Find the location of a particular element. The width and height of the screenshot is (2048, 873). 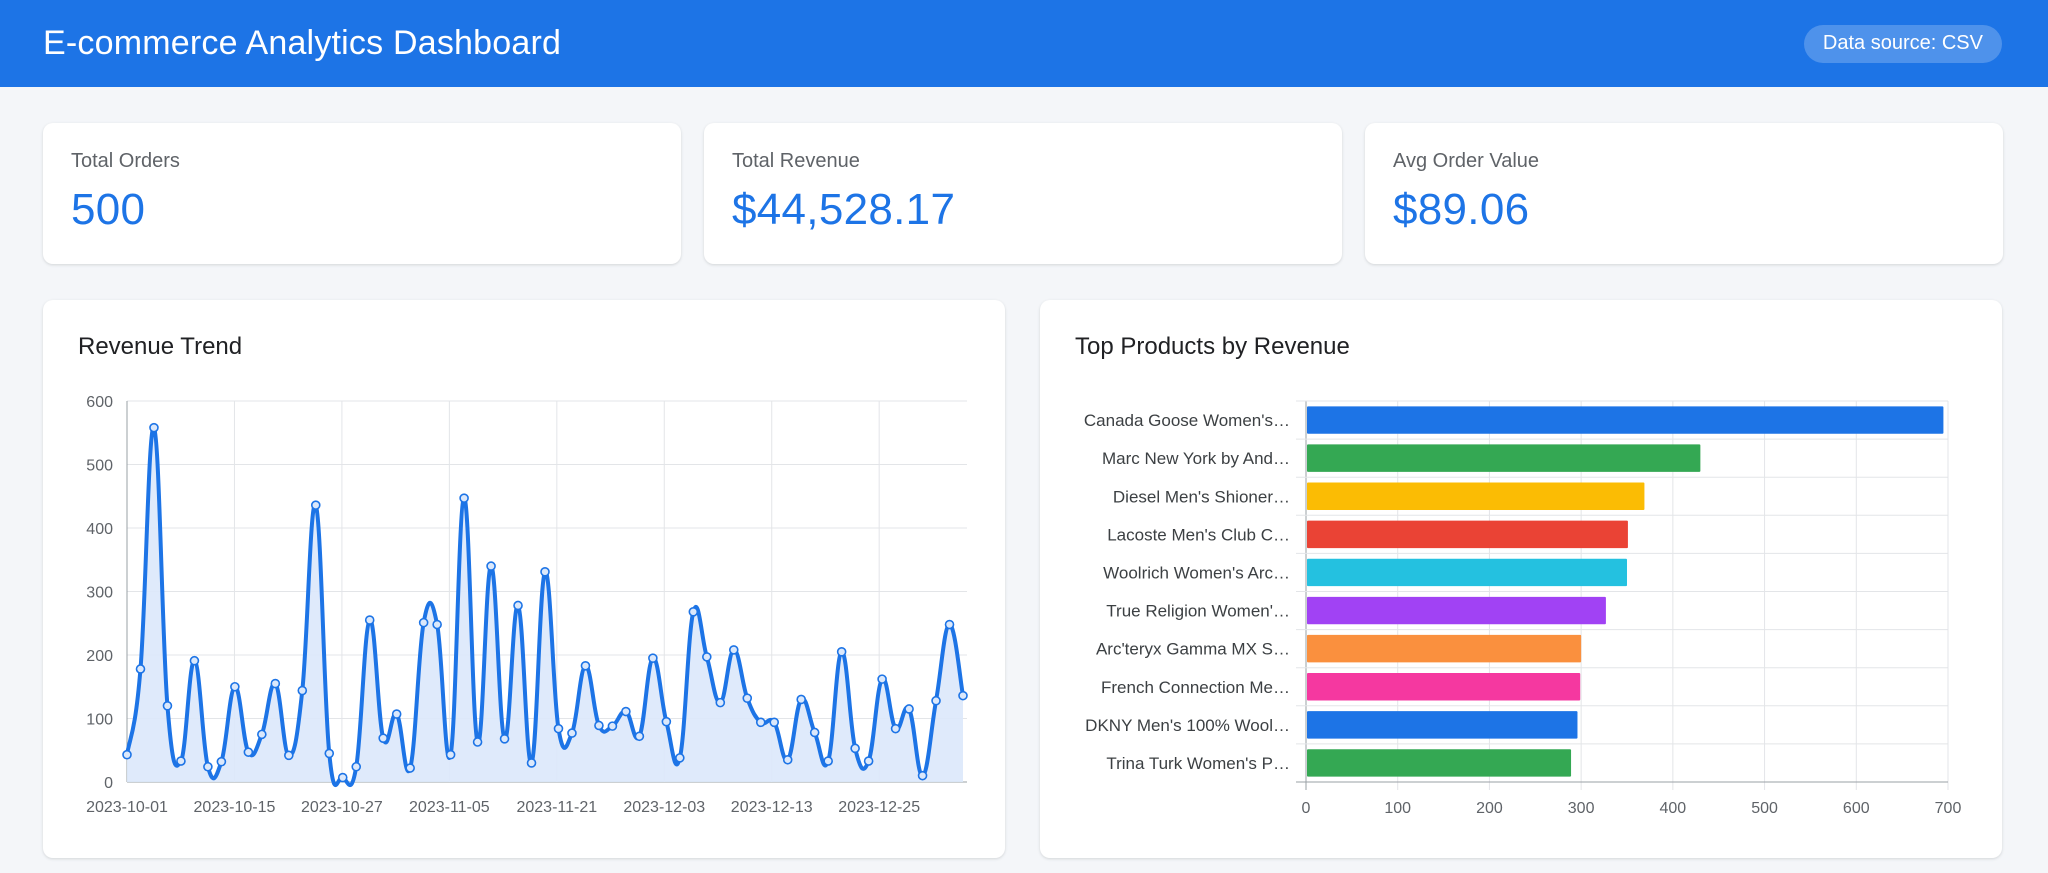

chart-title: Top Products by Revenue is located at coordinates (1212, 346).